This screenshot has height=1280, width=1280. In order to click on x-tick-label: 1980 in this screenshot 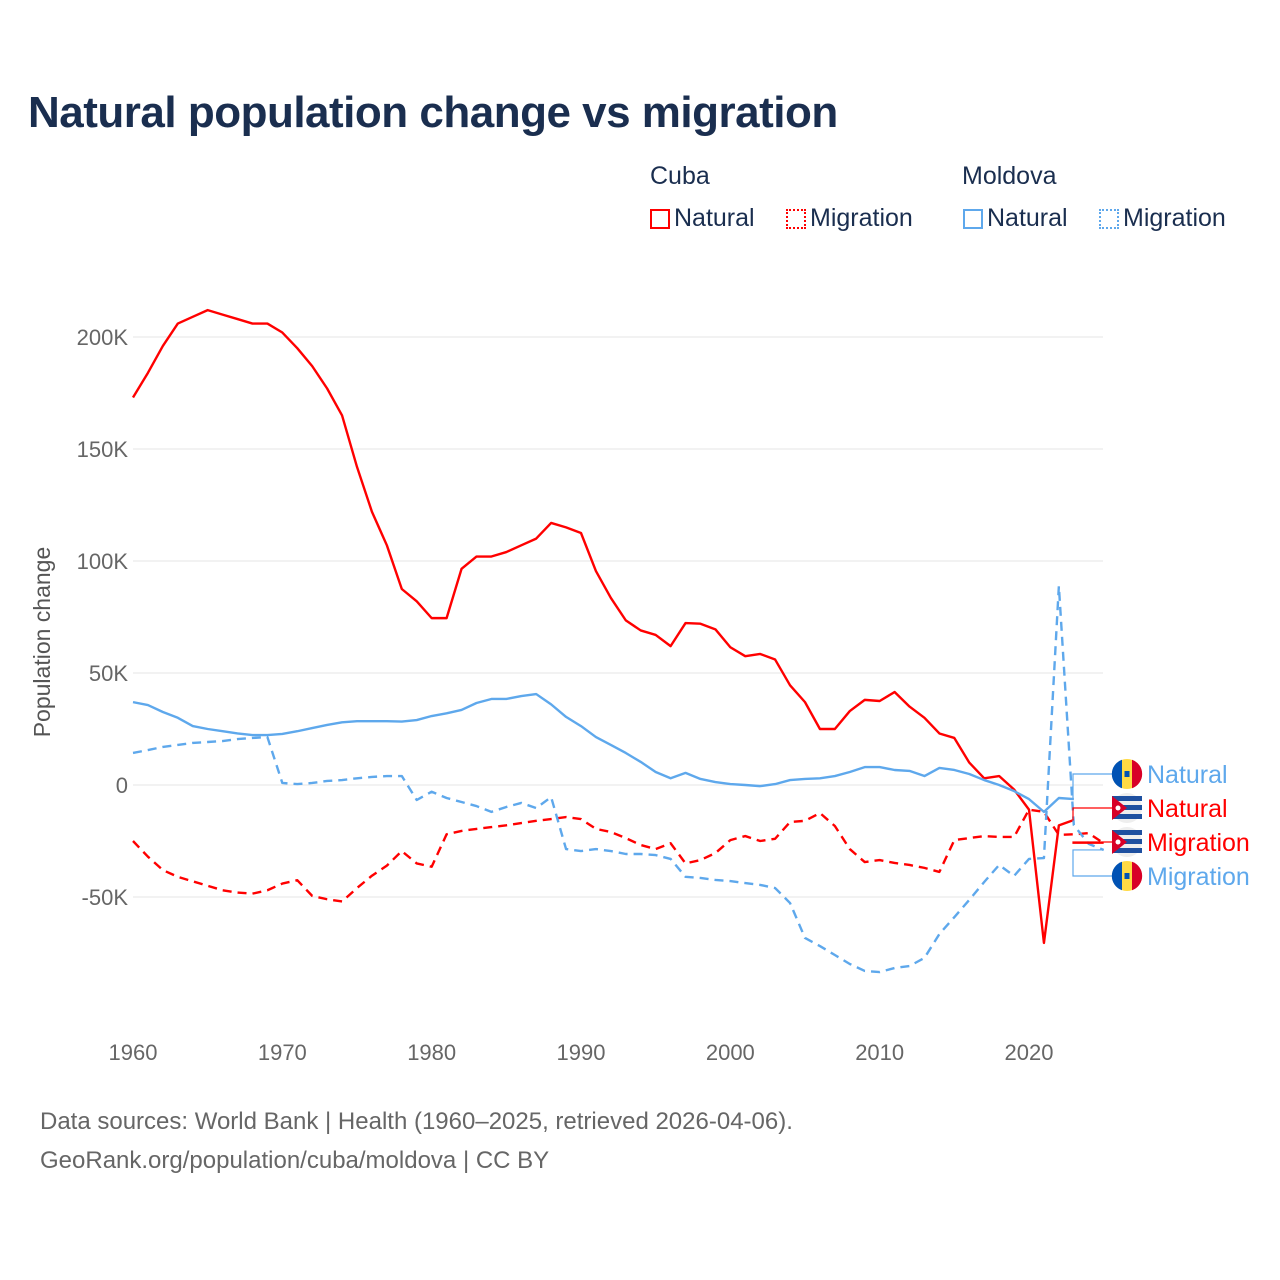, I will do `click(431, 1052)`.